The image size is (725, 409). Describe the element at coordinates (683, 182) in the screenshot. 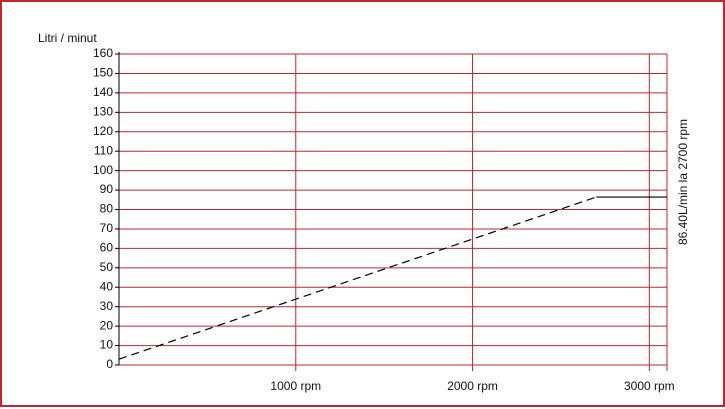

I see `annotation-label: 86.40L/min la 2700 rpm` at that location.